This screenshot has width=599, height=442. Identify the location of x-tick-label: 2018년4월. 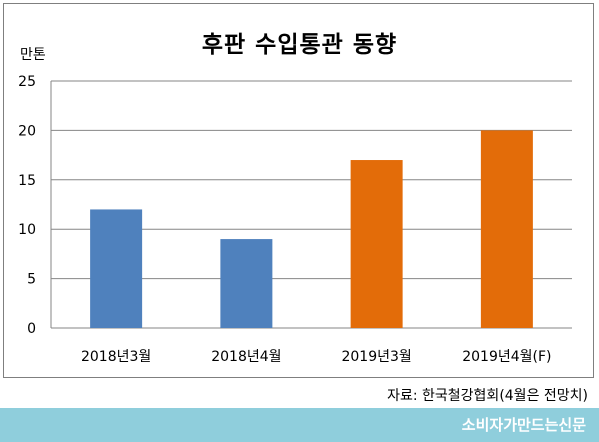
(246, 357).